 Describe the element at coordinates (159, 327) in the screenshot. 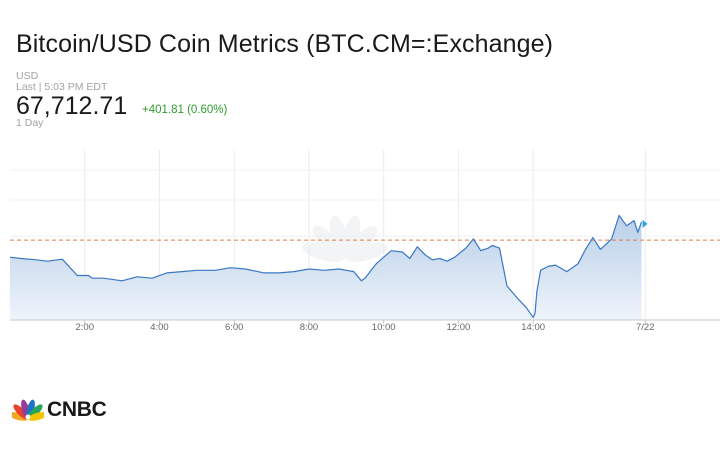

I see `x-tick-label: 4:00` at that location.